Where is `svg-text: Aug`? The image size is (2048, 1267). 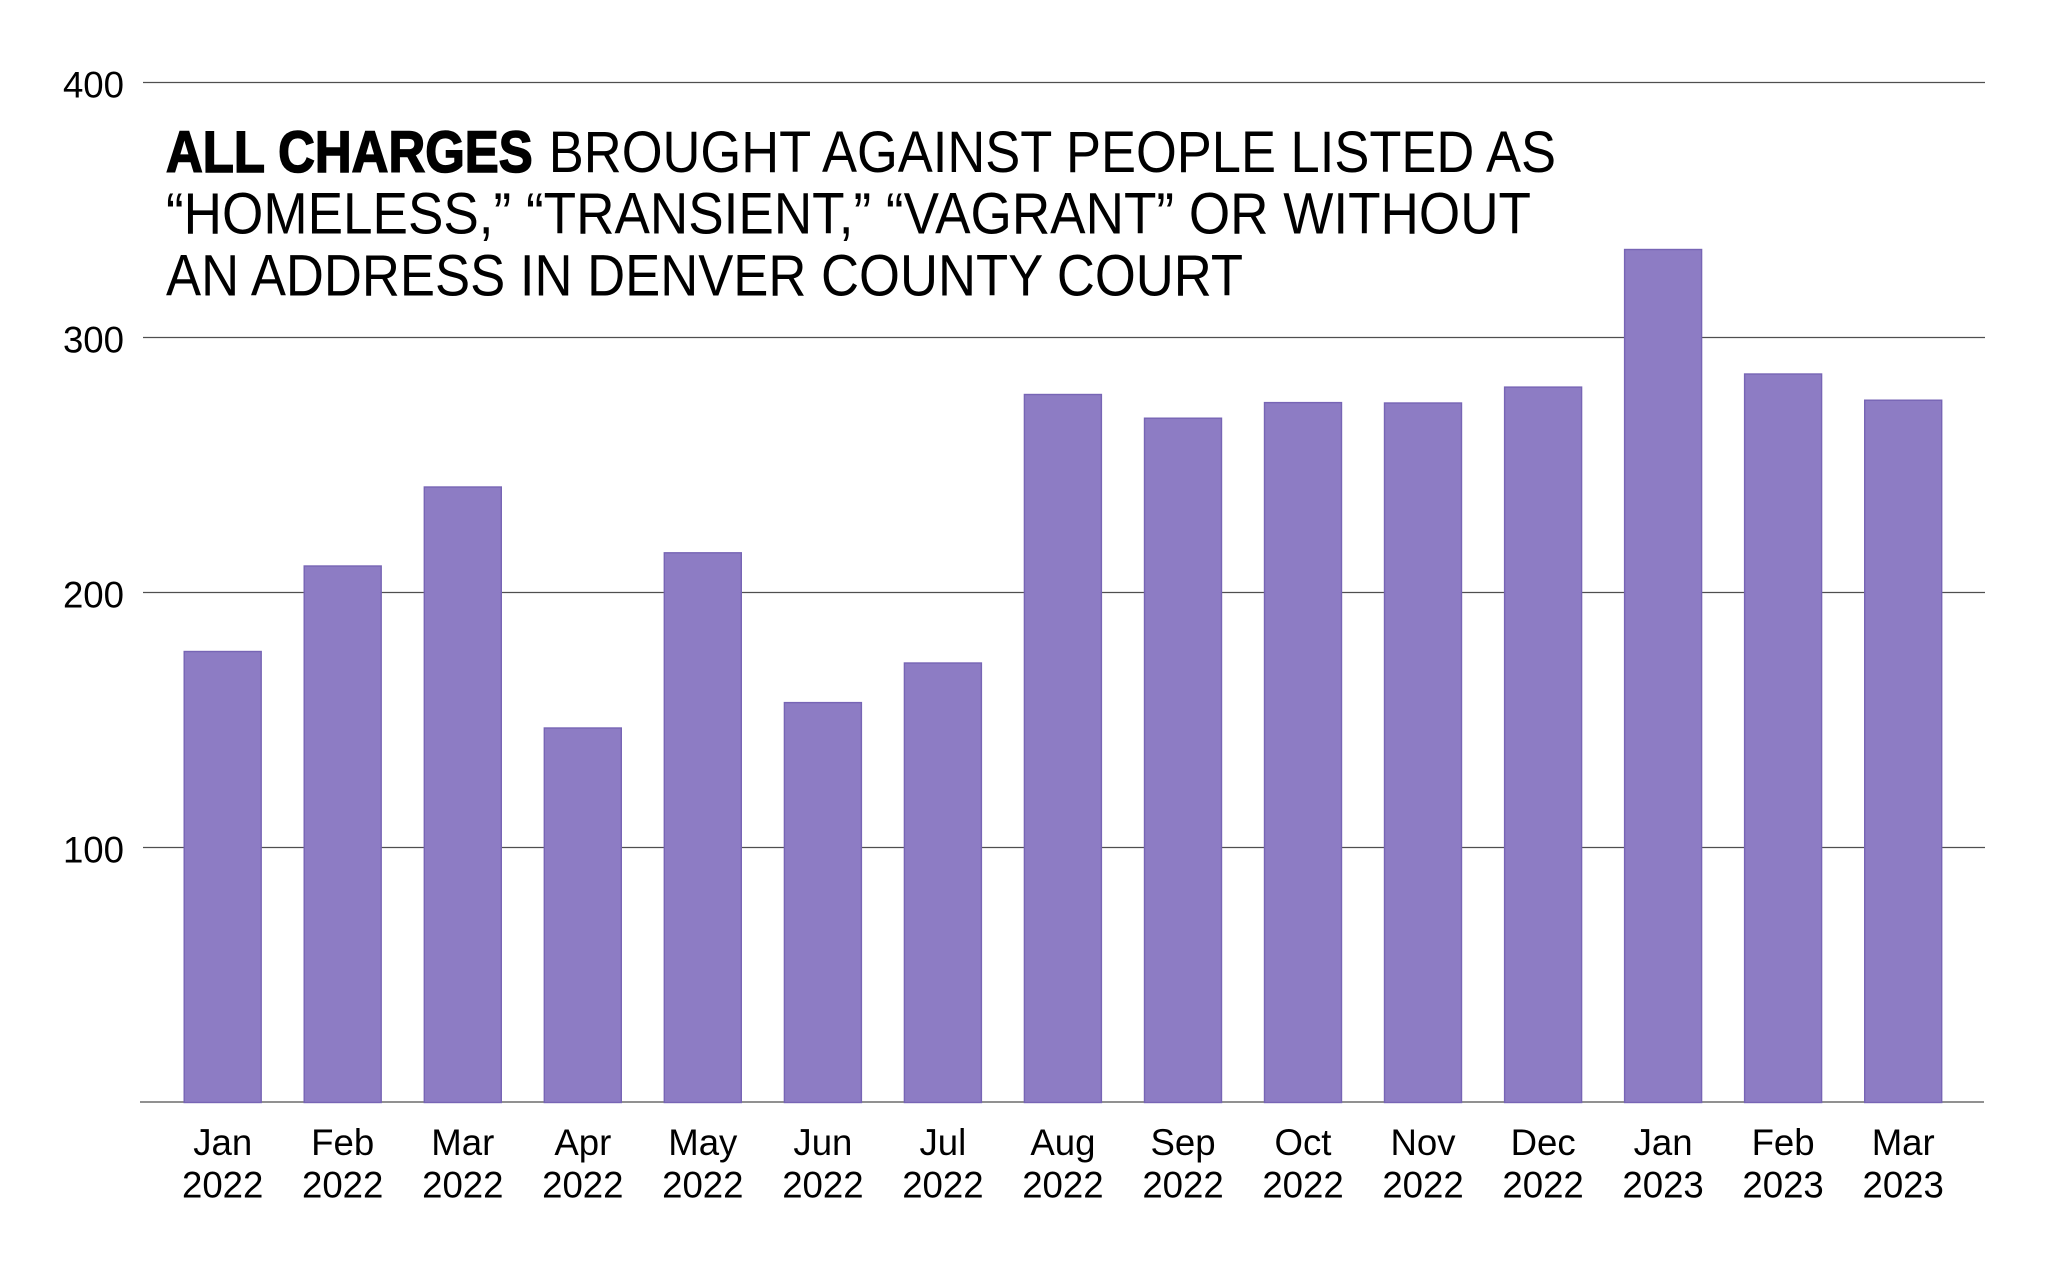
svg-text: Aug is located at coordinates (1062, 1142).